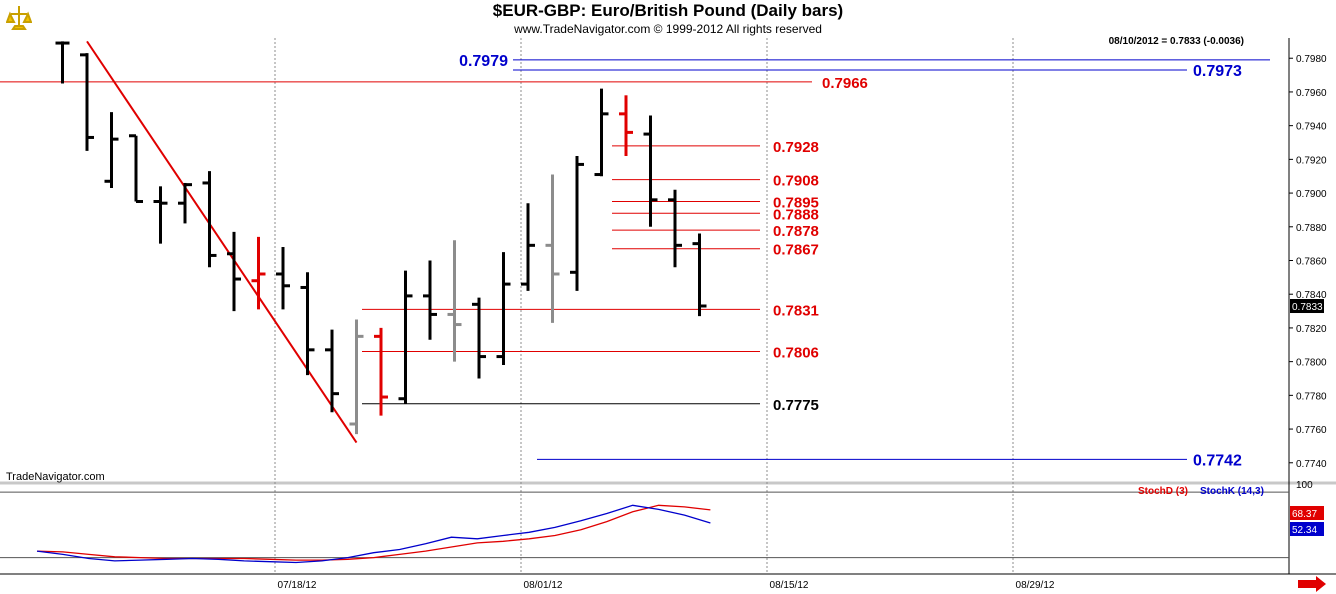 The width and height of the screenshot is (1336, 594). I want to click on level-label: 0.7867, so click(796, 250).